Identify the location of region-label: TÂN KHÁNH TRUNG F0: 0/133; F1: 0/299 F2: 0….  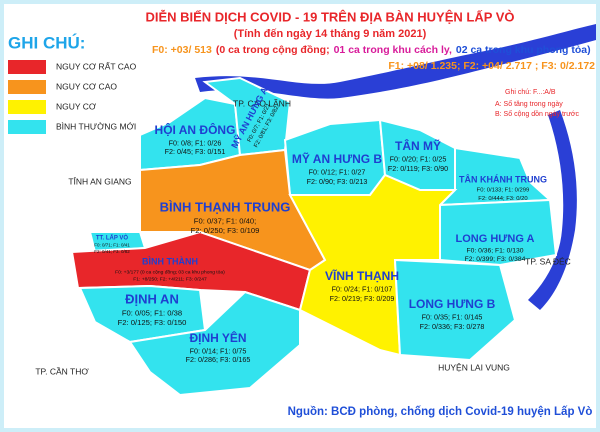
(503, 187).